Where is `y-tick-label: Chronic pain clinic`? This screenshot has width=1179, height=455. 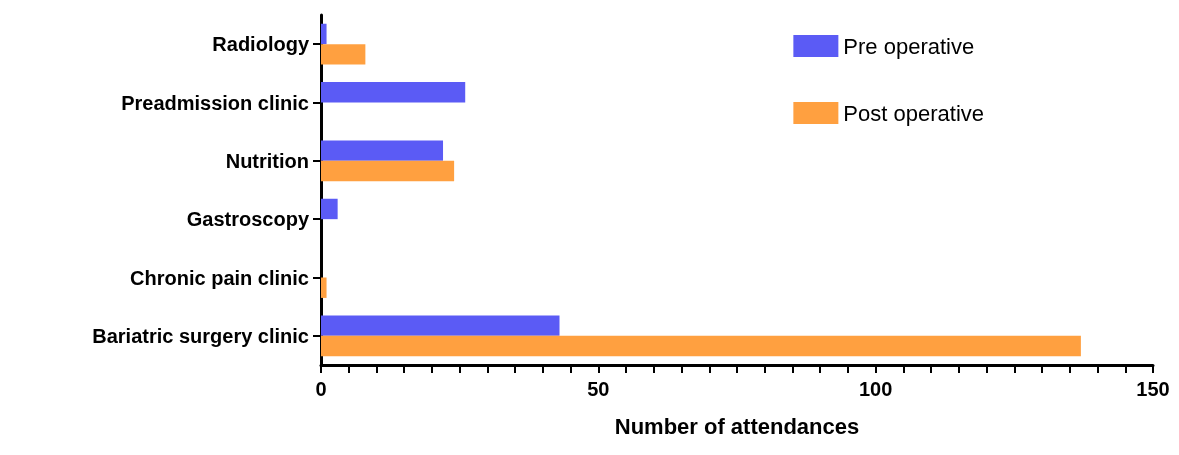 y-tick-label: Chronic pain clinic is located at coordinates (219, 277).